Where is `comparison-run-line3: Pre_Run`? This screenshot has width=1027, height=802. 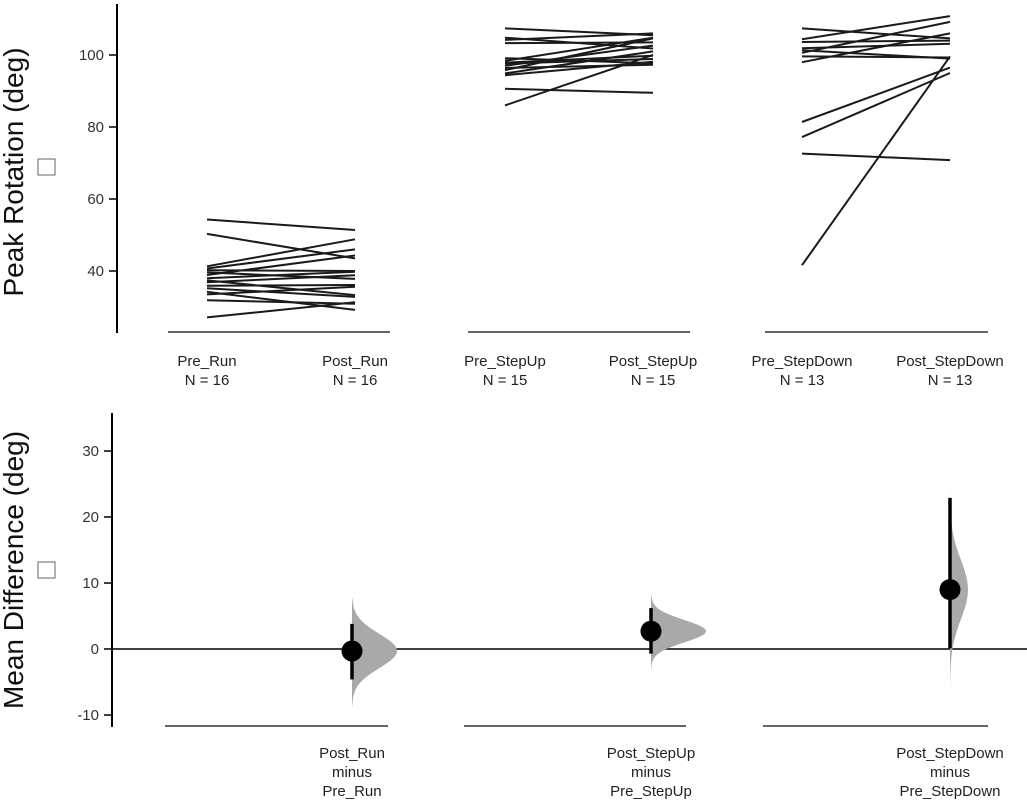
comparison-run-line3: Pre_Run is located at coordinates (351, 791).